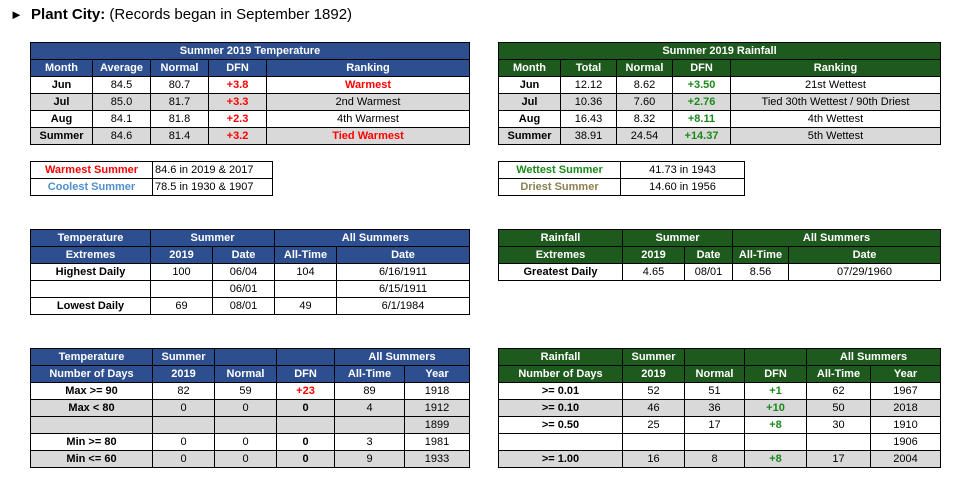  Describe the element at coordinates (305, 459) in the screenshot. I see `dfn-cell: 0` at that location.